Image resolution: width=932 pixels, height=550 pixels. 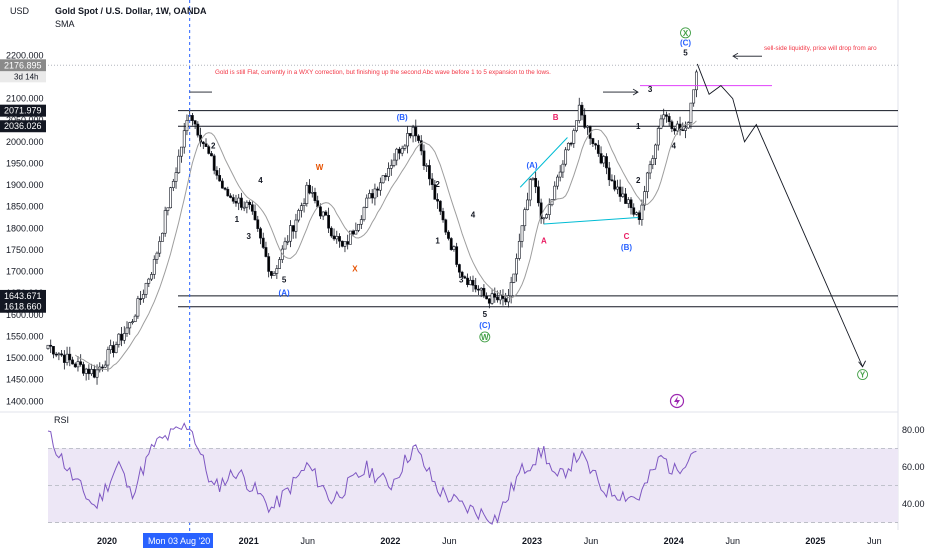 What do you see at coordinates (627, 236) in the screenshot?
I see `wave-label: C` at bounding box center [627, 236].